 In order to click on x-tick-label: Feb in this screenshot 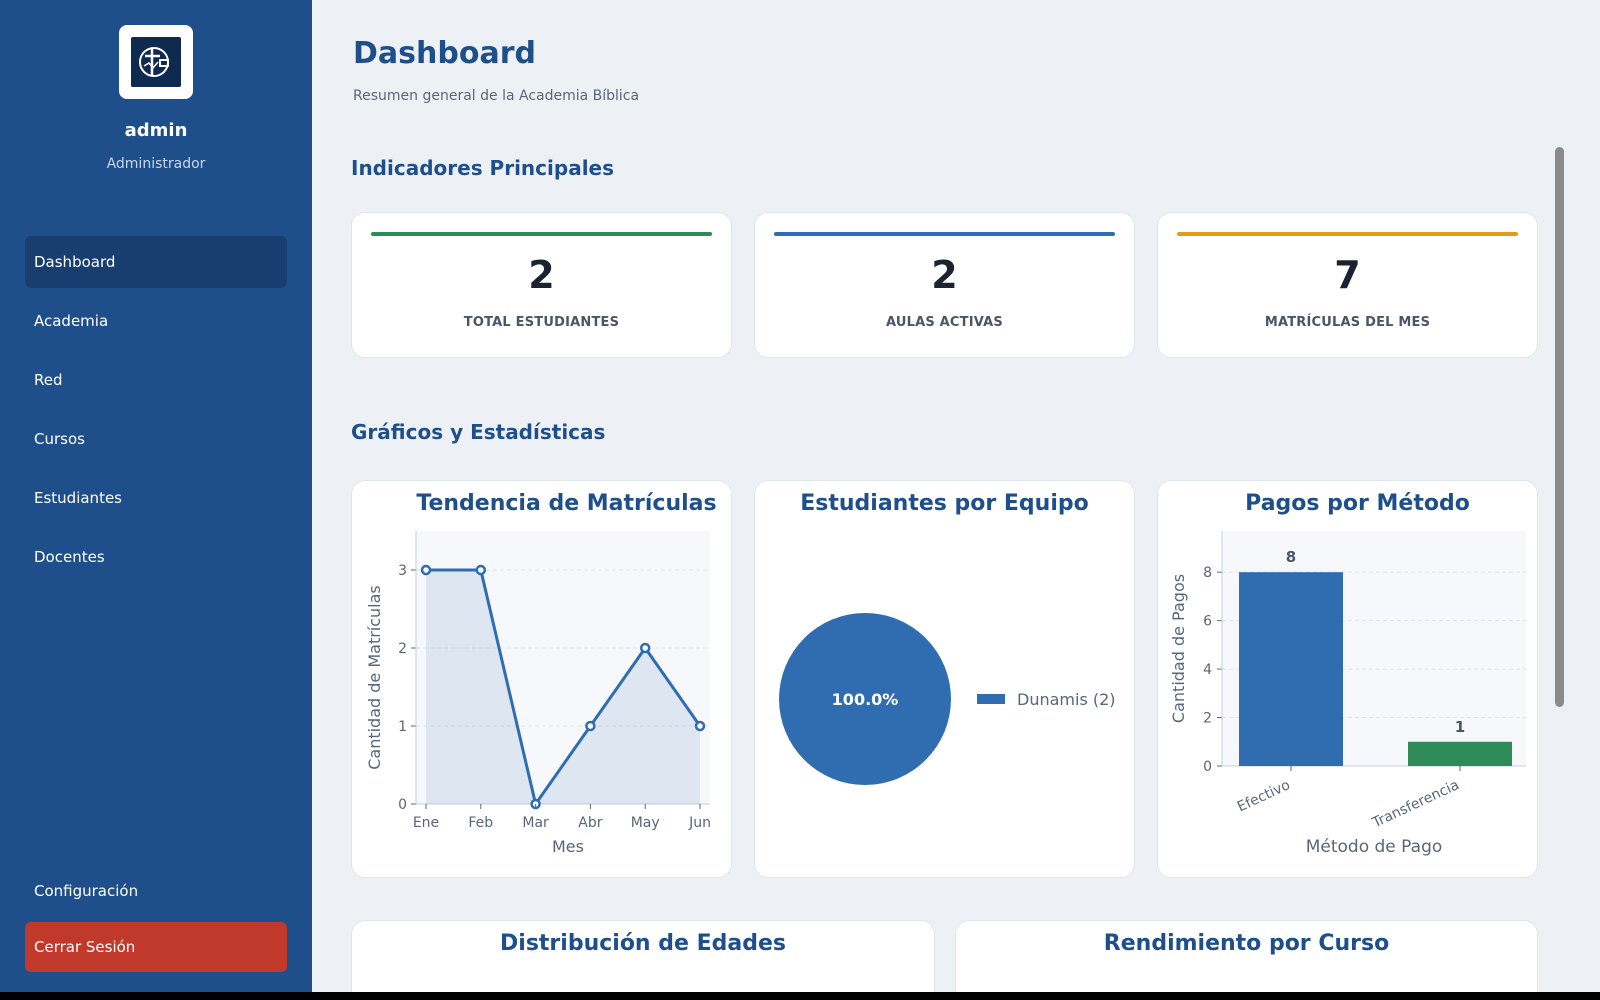, I will do `click(480, 823)`.